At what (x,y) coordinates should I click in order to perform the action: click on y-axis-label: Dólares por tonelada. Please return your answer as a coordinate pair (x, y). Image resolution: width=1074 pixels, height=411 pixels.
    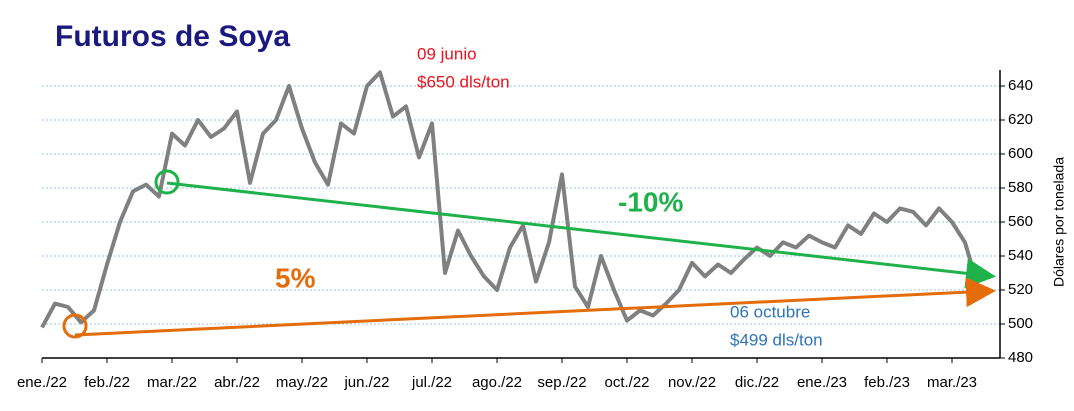
    Looking at the image, I should click on (1059, 222).